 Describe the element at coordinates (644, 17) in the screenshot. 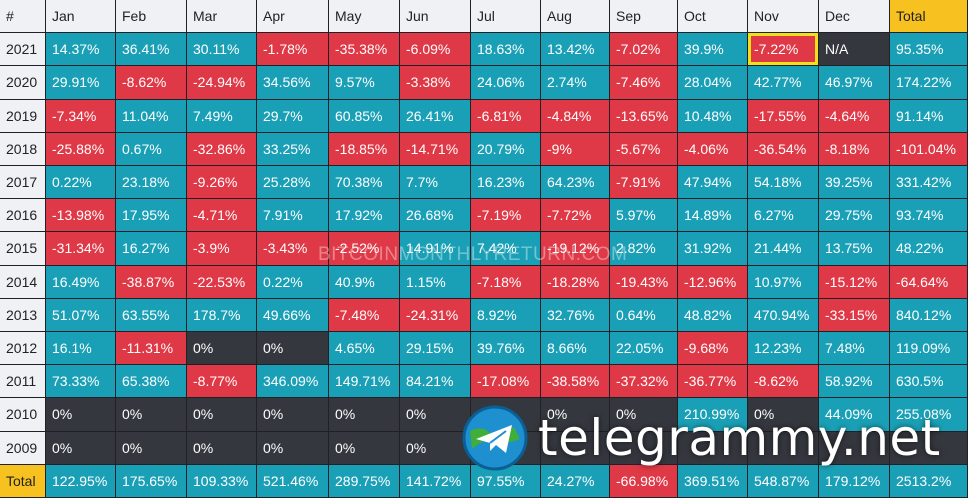

I see `header-sep: Sep` at that location.